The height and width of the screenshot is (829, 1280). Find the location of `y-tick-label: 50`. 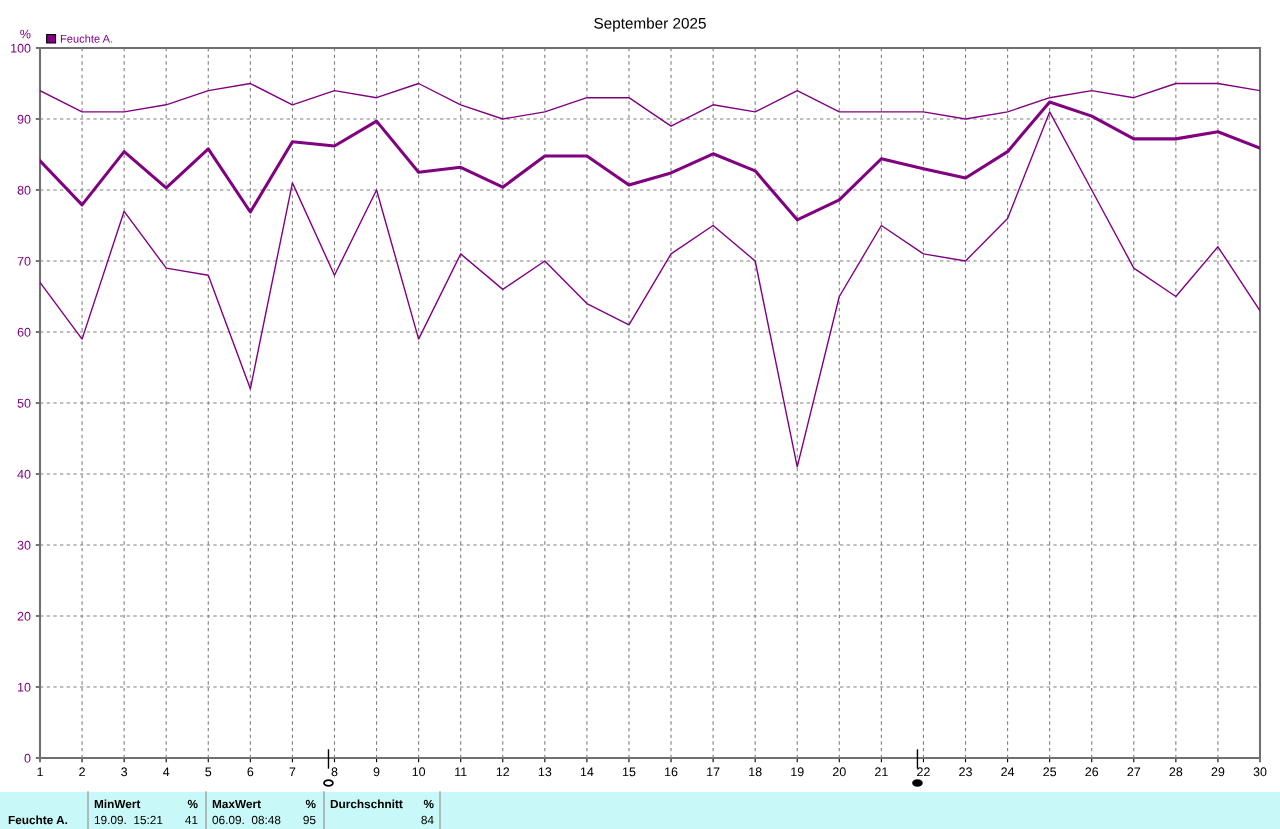

y-tick-label: 50 is located at coordinates (24, 403).